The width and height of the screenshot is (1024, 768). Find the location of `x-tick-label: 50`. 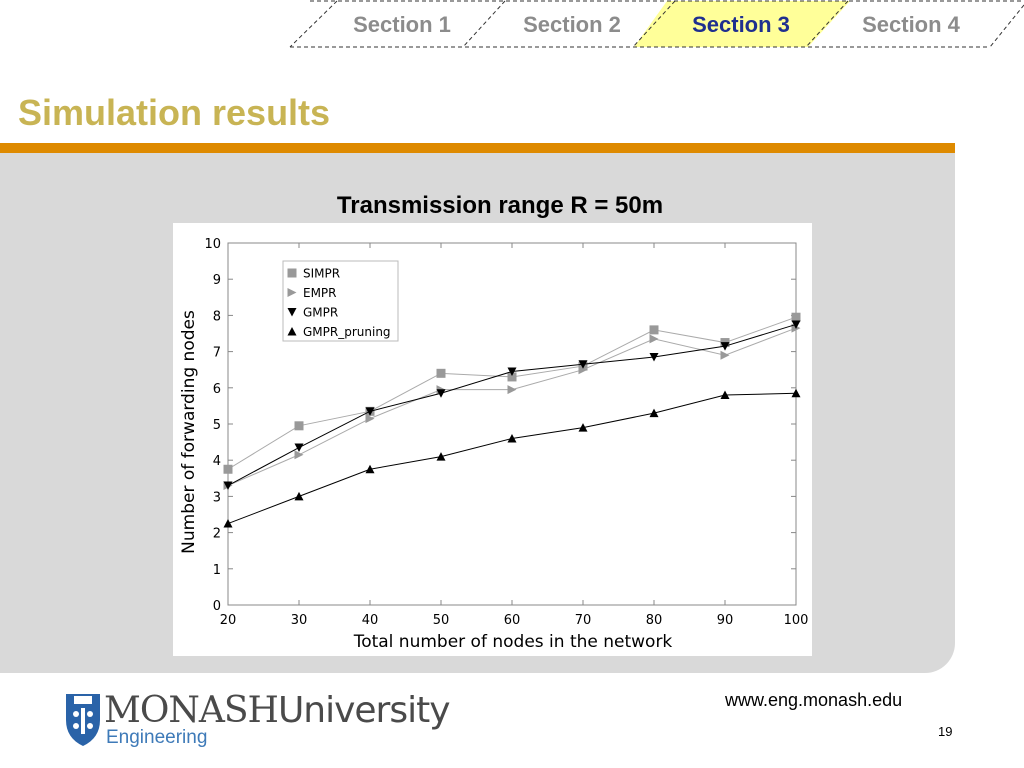

x-tick-label: 50 is located at coordinates (441, 620).